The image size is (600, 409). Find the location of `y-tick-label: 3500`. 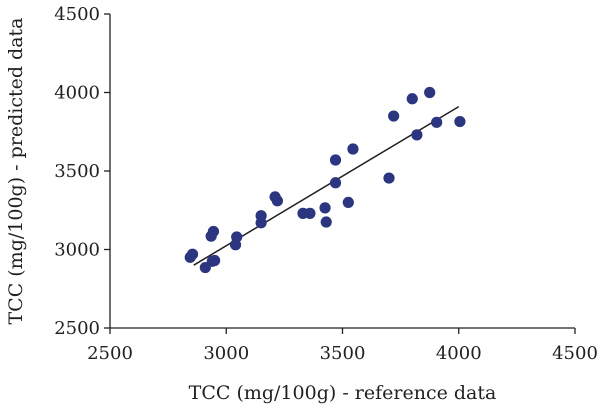

y-tick-label: 3500 is located at coordinates (77, 171).